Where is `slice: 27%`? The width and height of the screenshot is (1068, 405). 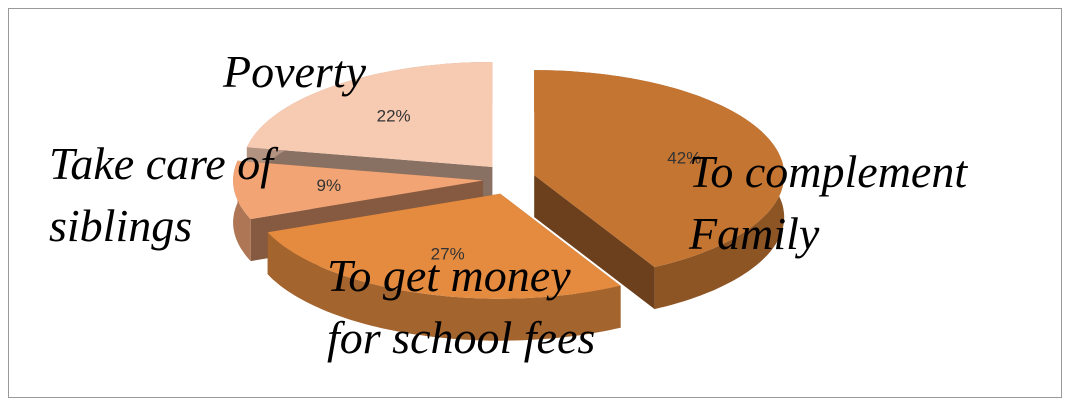
slice: 27% is located at coordinates (444, 267).